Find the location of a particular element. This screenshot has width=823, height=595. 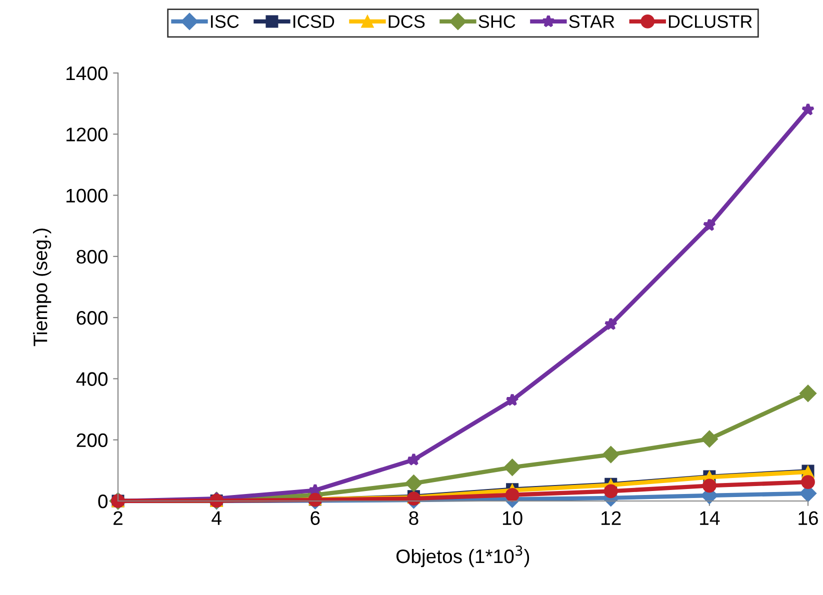

y-tick-label: 200 is located at coordinates (92, 440).